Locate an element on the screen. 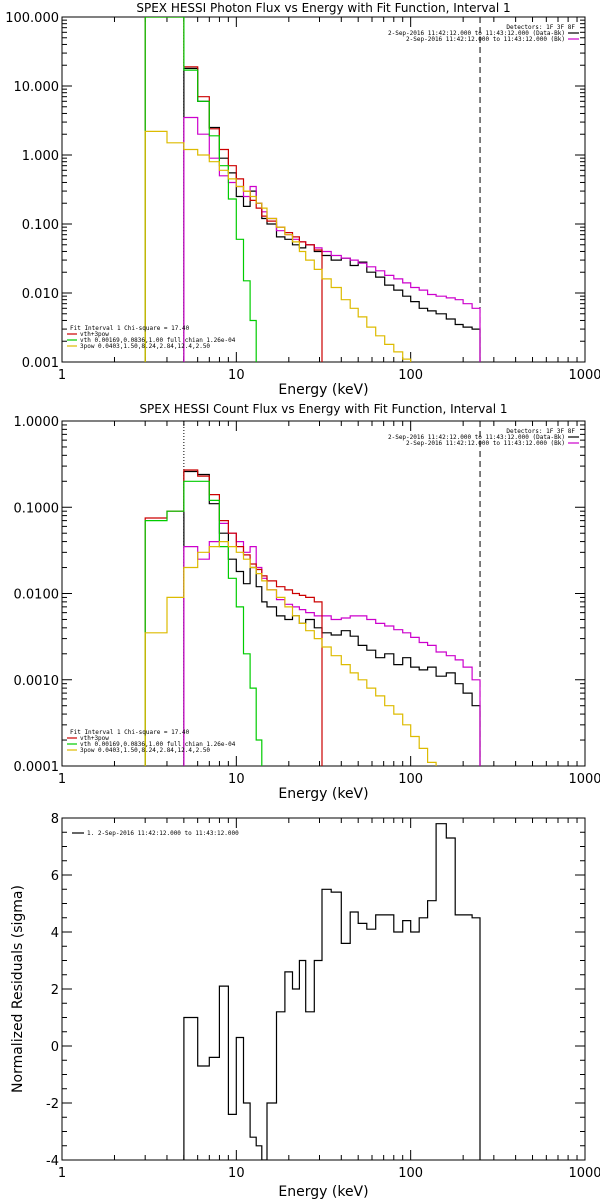 The width and height of the screenshot is (600, 1200). y-tick-label: 0.1000 is located at coordinates (37, 508).